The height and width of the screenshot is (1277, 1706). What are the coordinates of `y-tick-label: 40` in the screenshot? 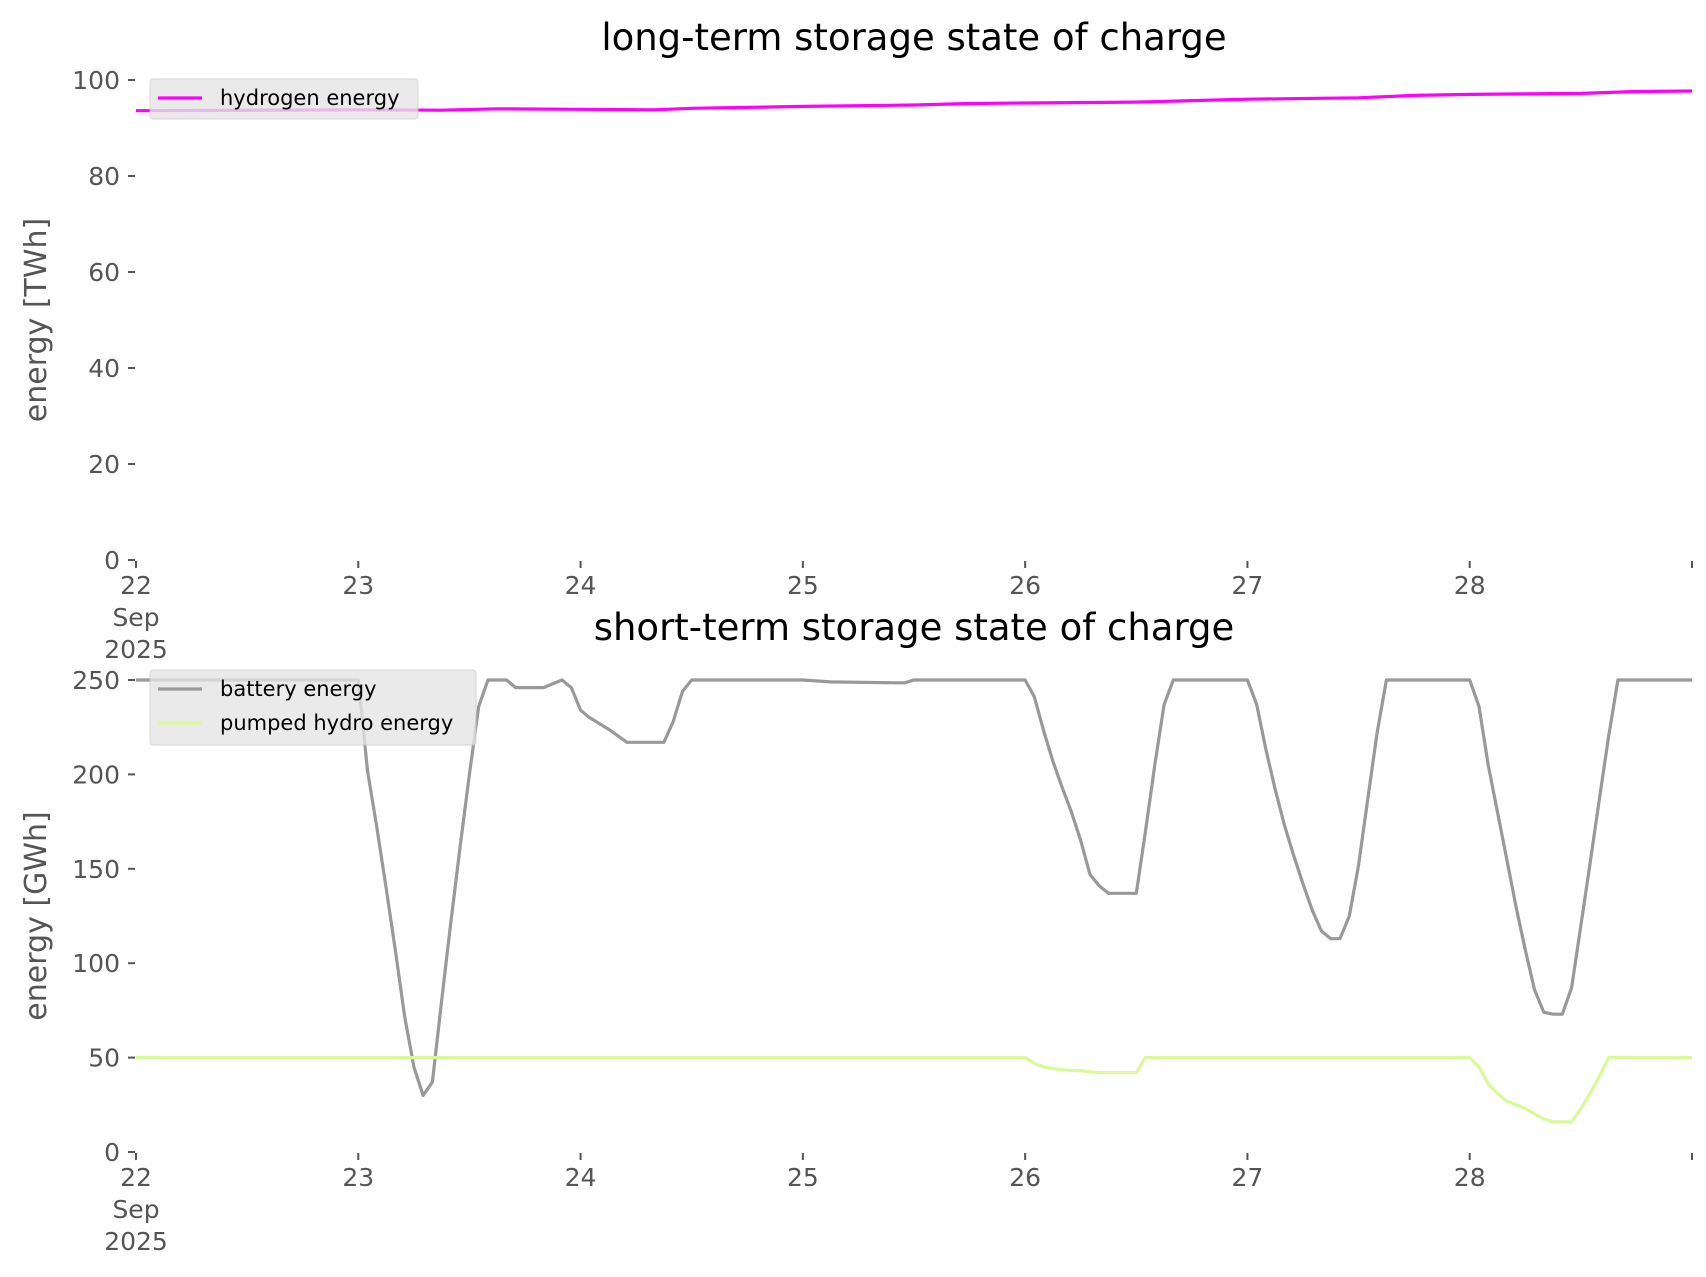 It's located at (104, 368).